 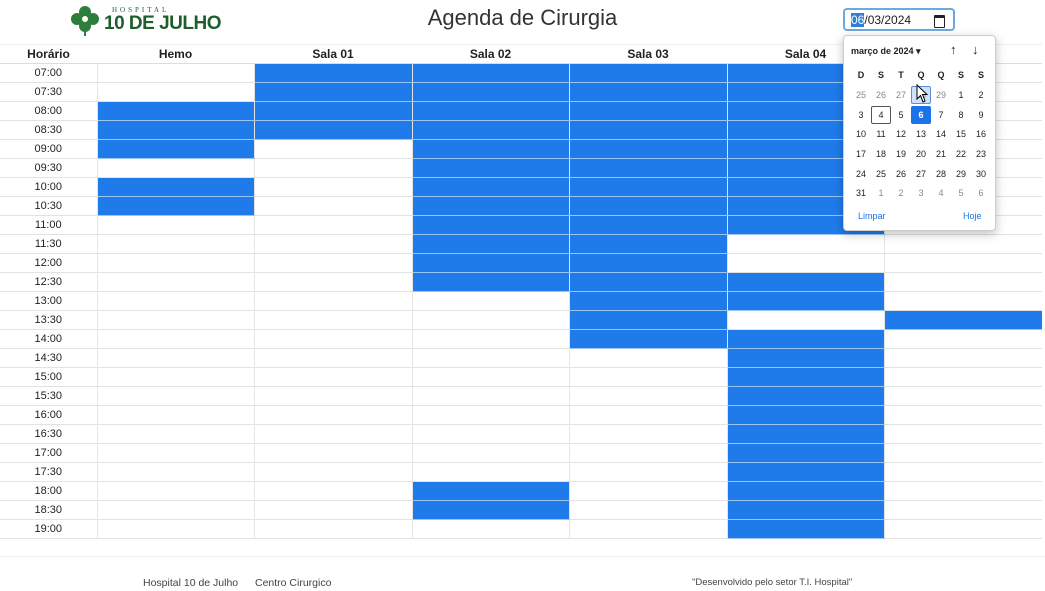 What do you see at coordinates (886, 51) in the screenshot?
I see `month-year-selector: março de 2024 ▾` at bounding box center [886, 51].